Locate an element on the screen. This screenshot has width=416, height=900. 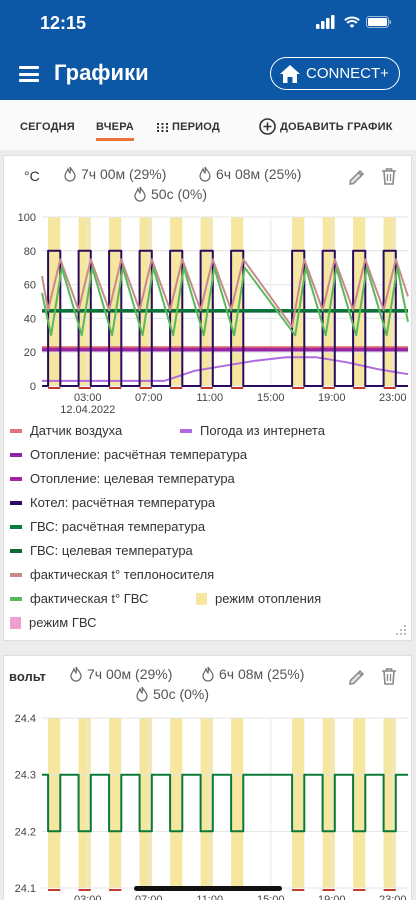
stat-other: 50с (0%) is located at coordinates (170, 194).